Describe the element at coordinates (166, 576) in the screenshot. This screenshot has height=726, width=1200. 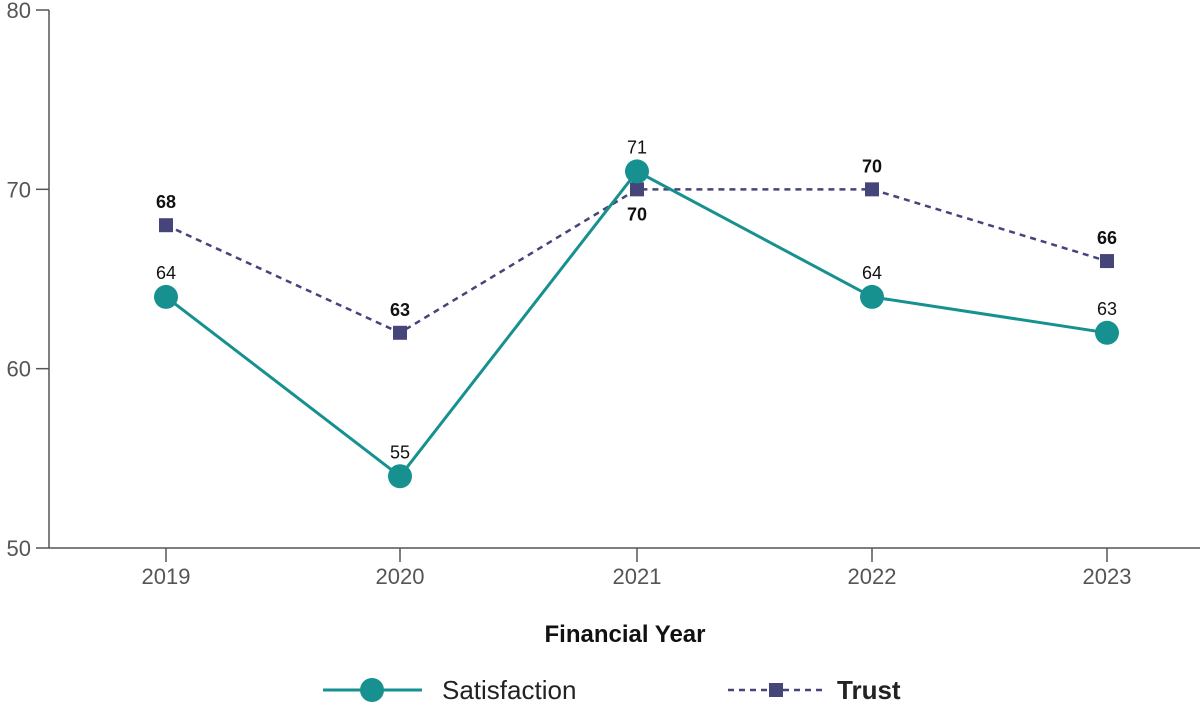
I see `x-tick-label: 2019` at that location.